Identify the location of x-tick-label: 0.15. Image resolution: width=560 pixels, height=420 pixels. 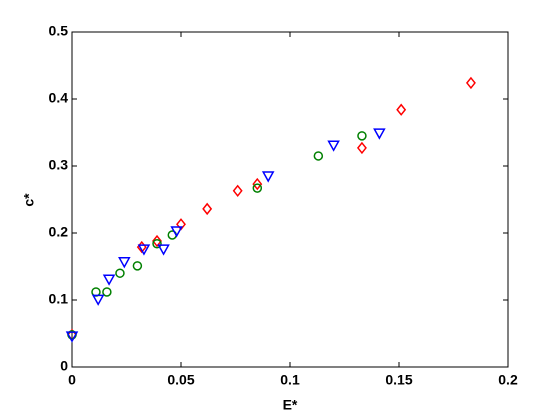
(398, 380).